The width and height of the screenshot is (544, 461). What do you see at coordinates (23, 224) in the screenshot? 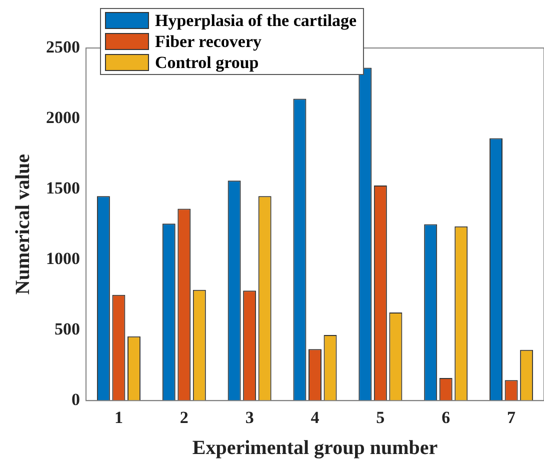
I see `y-axis-title: Numerical value` at bounding box center [23, 224].